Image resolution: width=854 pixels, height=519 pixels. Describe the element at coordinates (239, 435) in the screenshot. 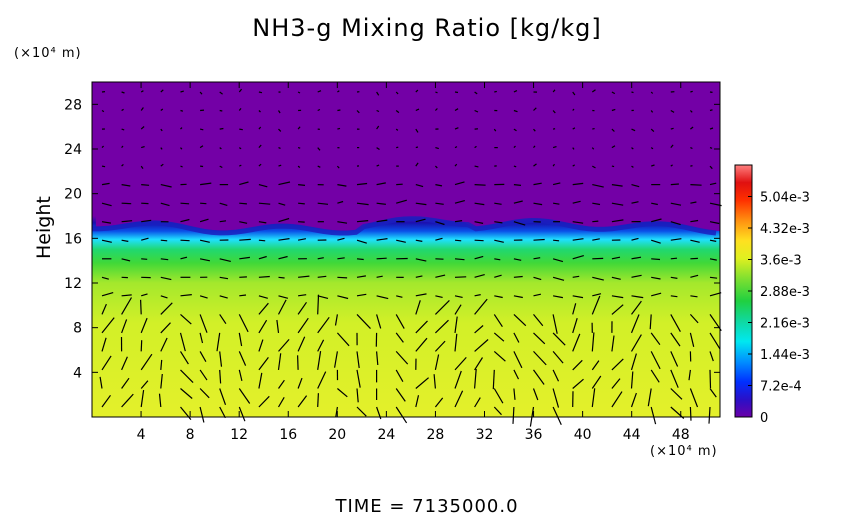

I see `x-tick-label: 12` at that location.